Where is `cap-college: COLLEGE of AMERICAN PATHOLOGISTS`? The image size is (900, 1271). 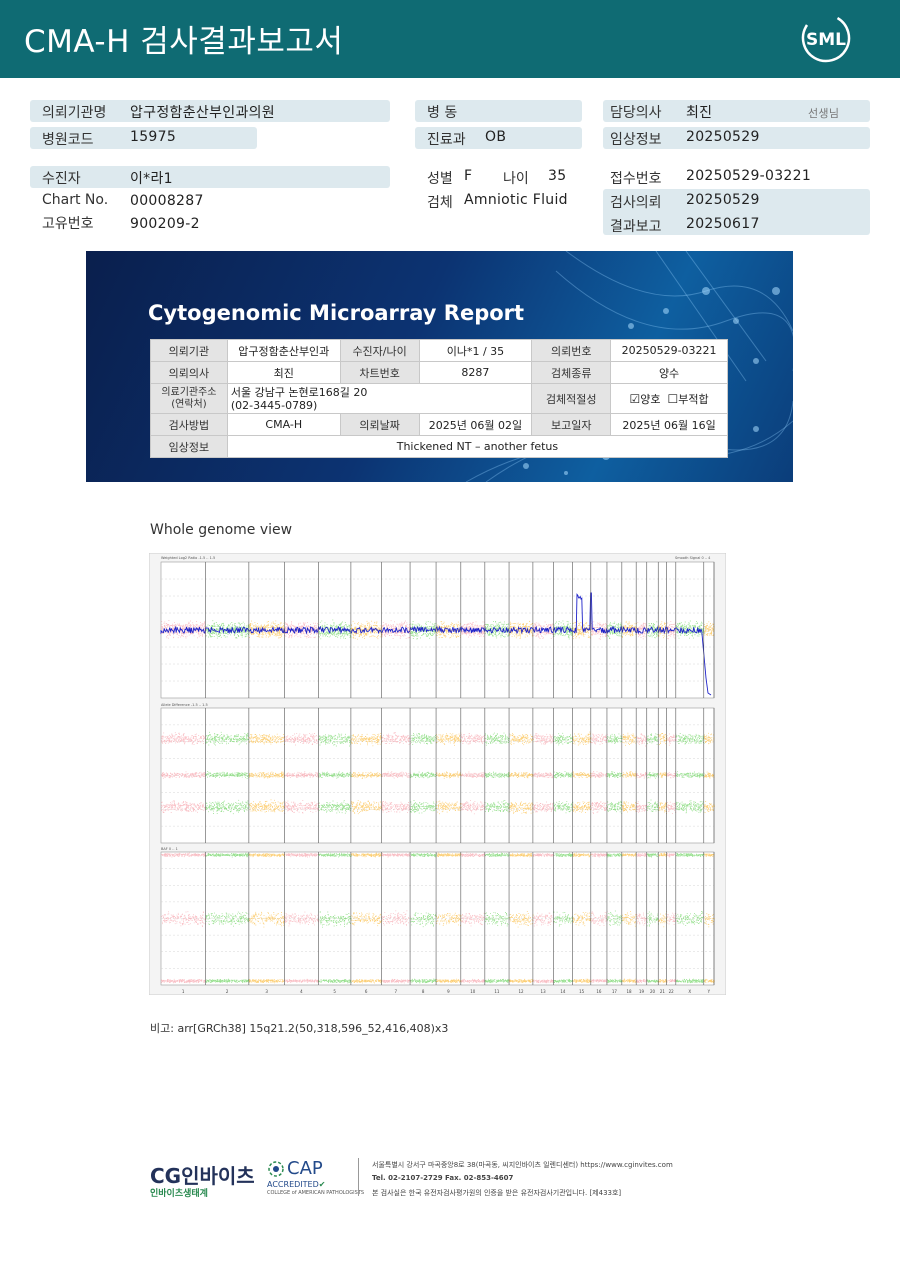
cap-college: COLLEGE of AMERICAN PATHOLOGISTS is located at coordinates (316, 1193).